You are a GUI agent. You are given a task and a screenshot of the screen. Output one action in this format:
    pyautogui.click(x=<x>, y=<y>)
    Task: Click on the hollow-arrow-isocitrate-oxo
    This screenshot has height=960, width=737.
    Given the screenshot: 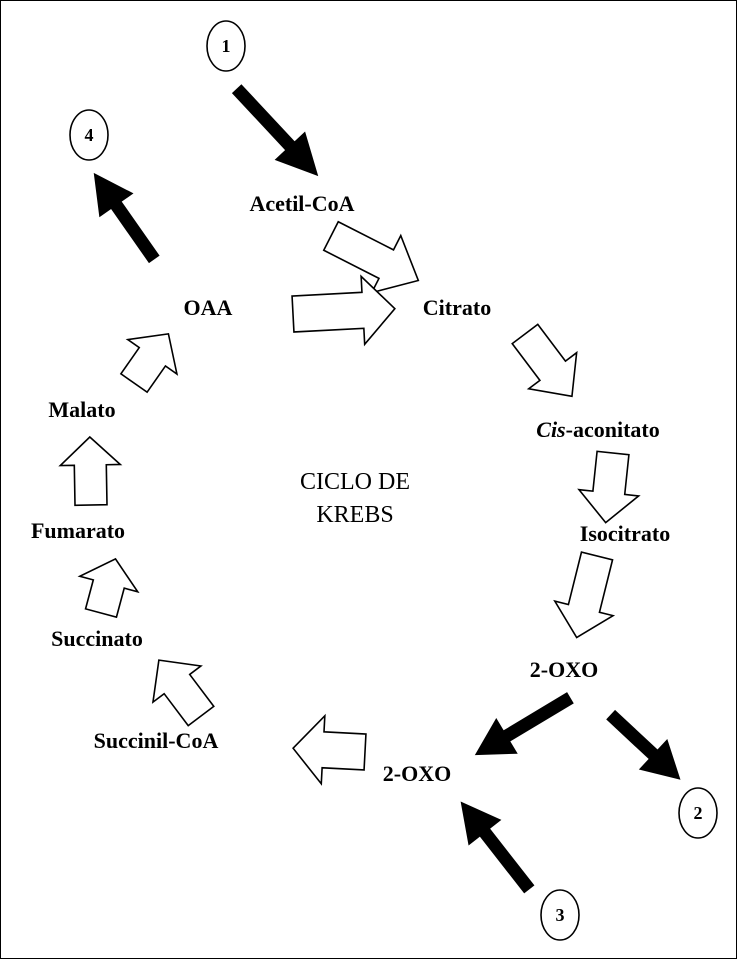 What is the action you would take?
    pyautogui.click(x=584, y=595)
    